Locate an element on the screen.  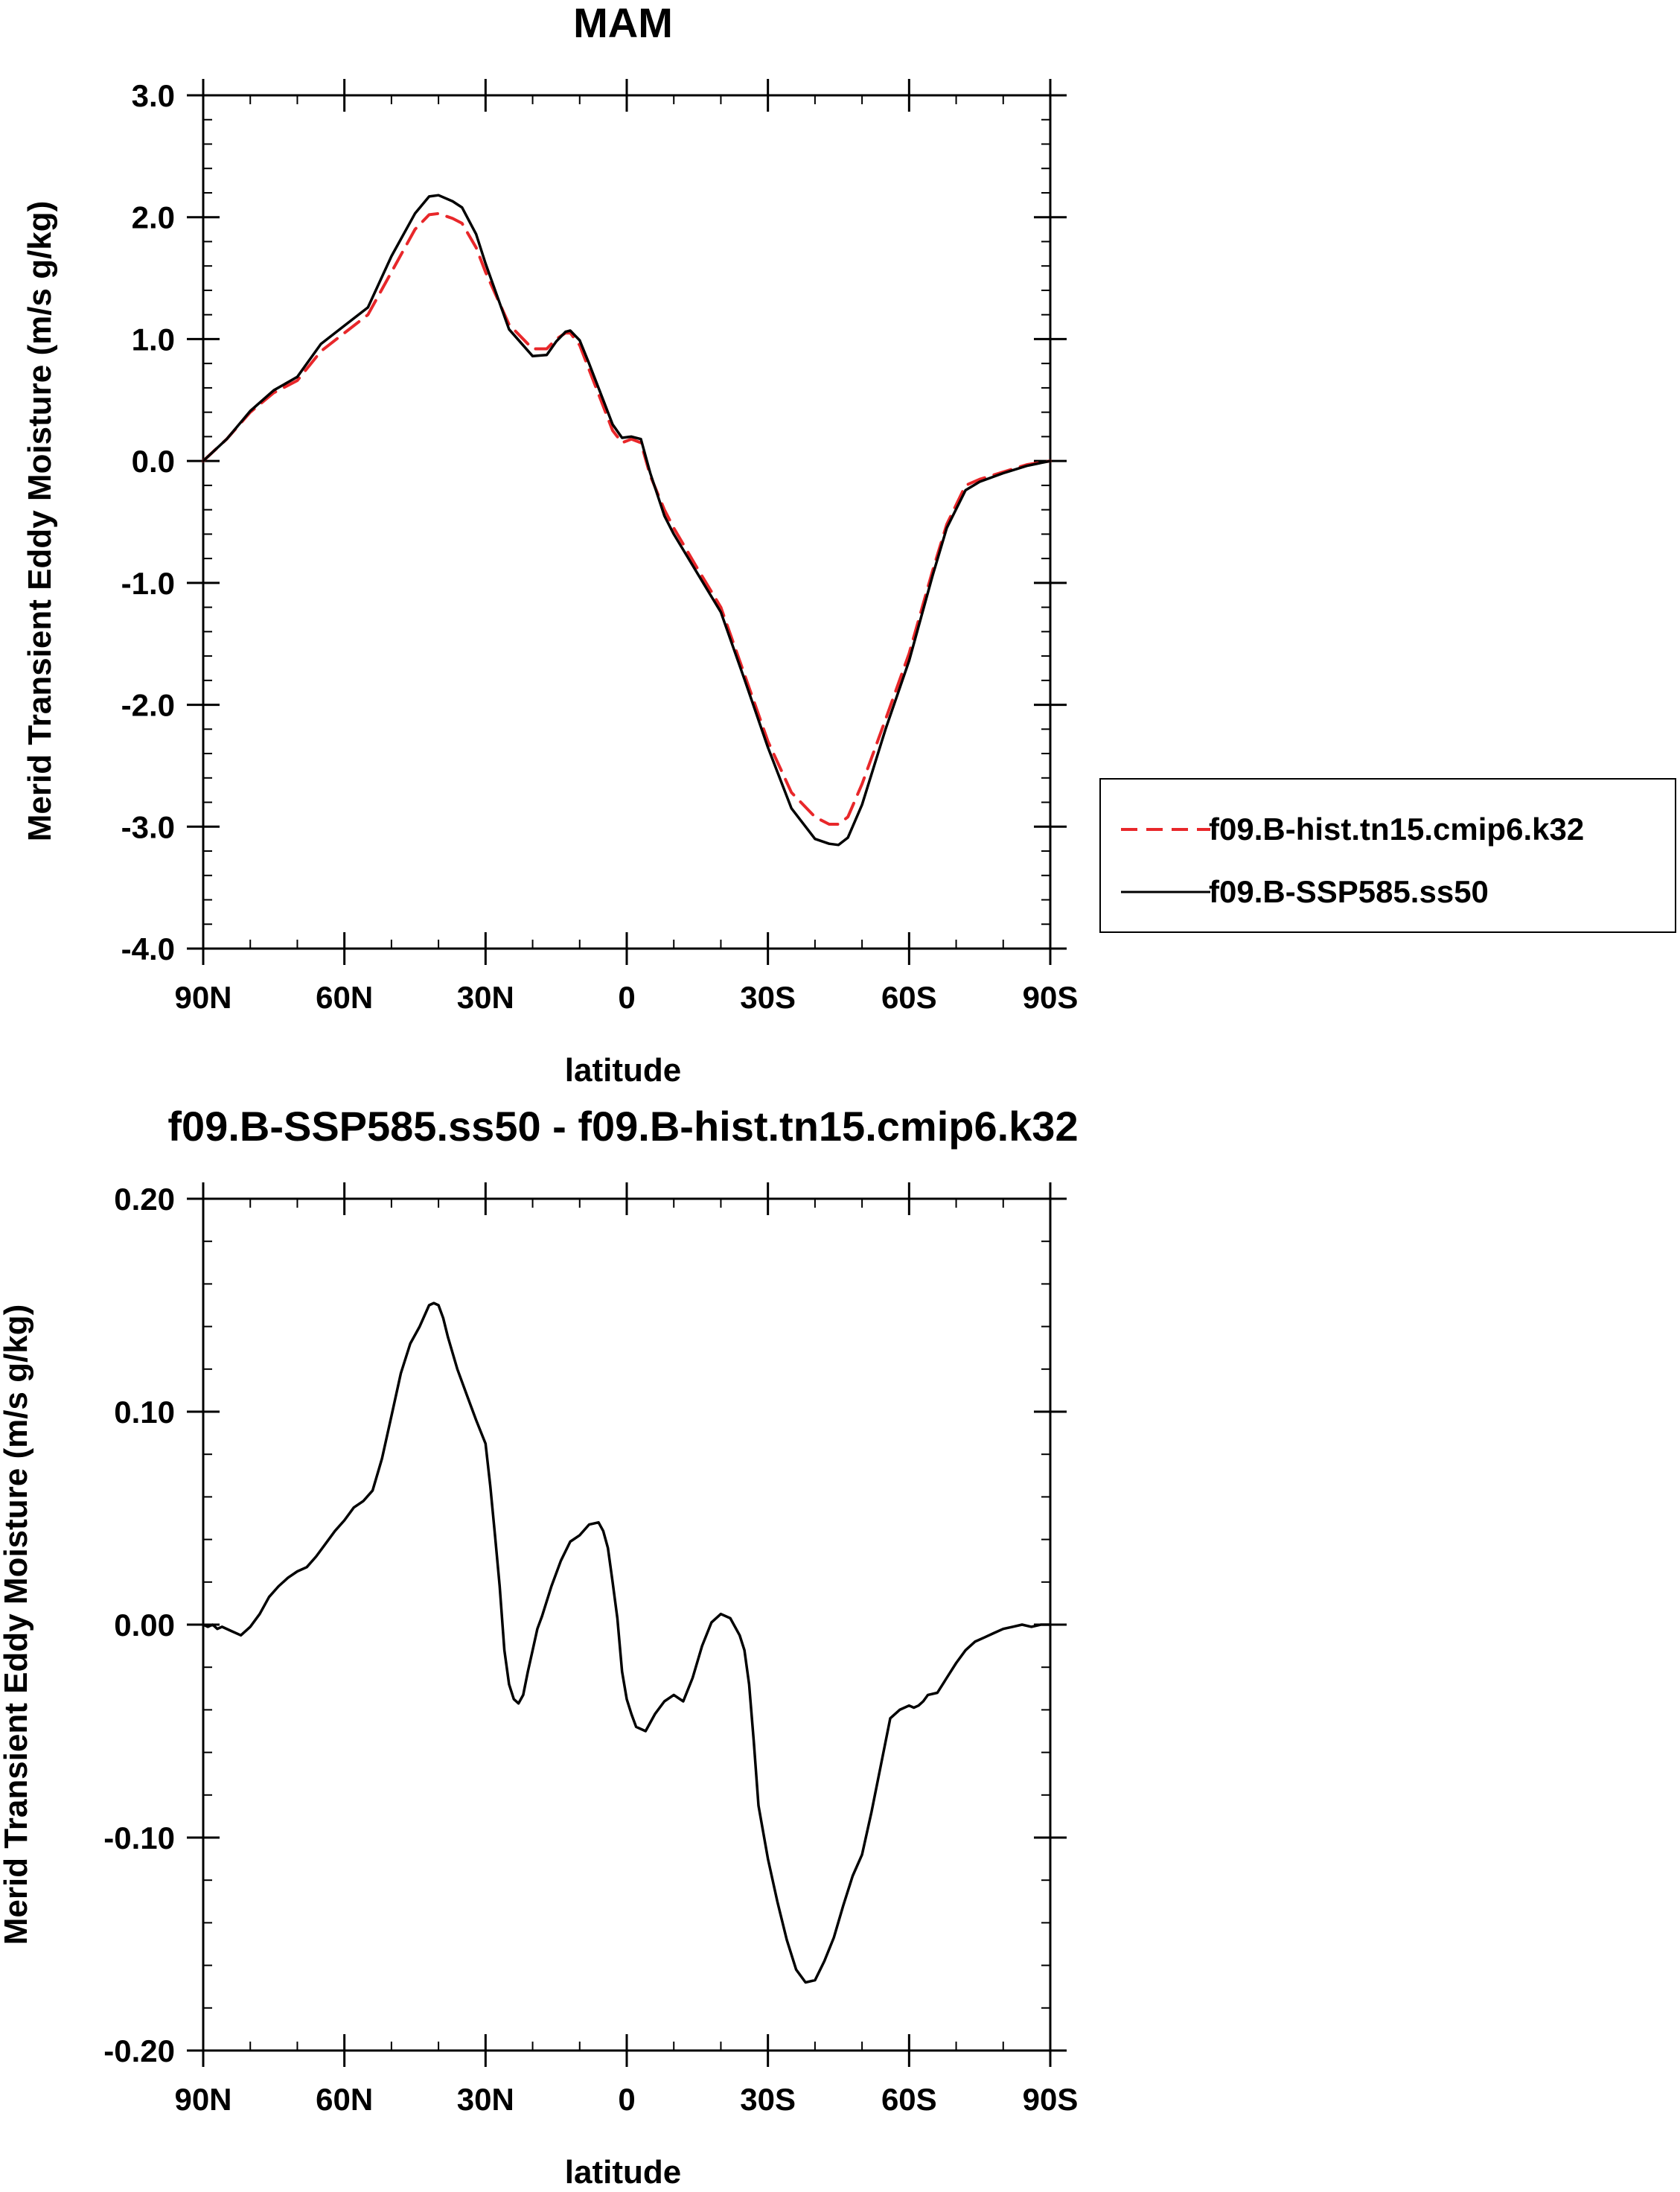
y-tick-label: -2.0 is located at coordinates (148, 705).